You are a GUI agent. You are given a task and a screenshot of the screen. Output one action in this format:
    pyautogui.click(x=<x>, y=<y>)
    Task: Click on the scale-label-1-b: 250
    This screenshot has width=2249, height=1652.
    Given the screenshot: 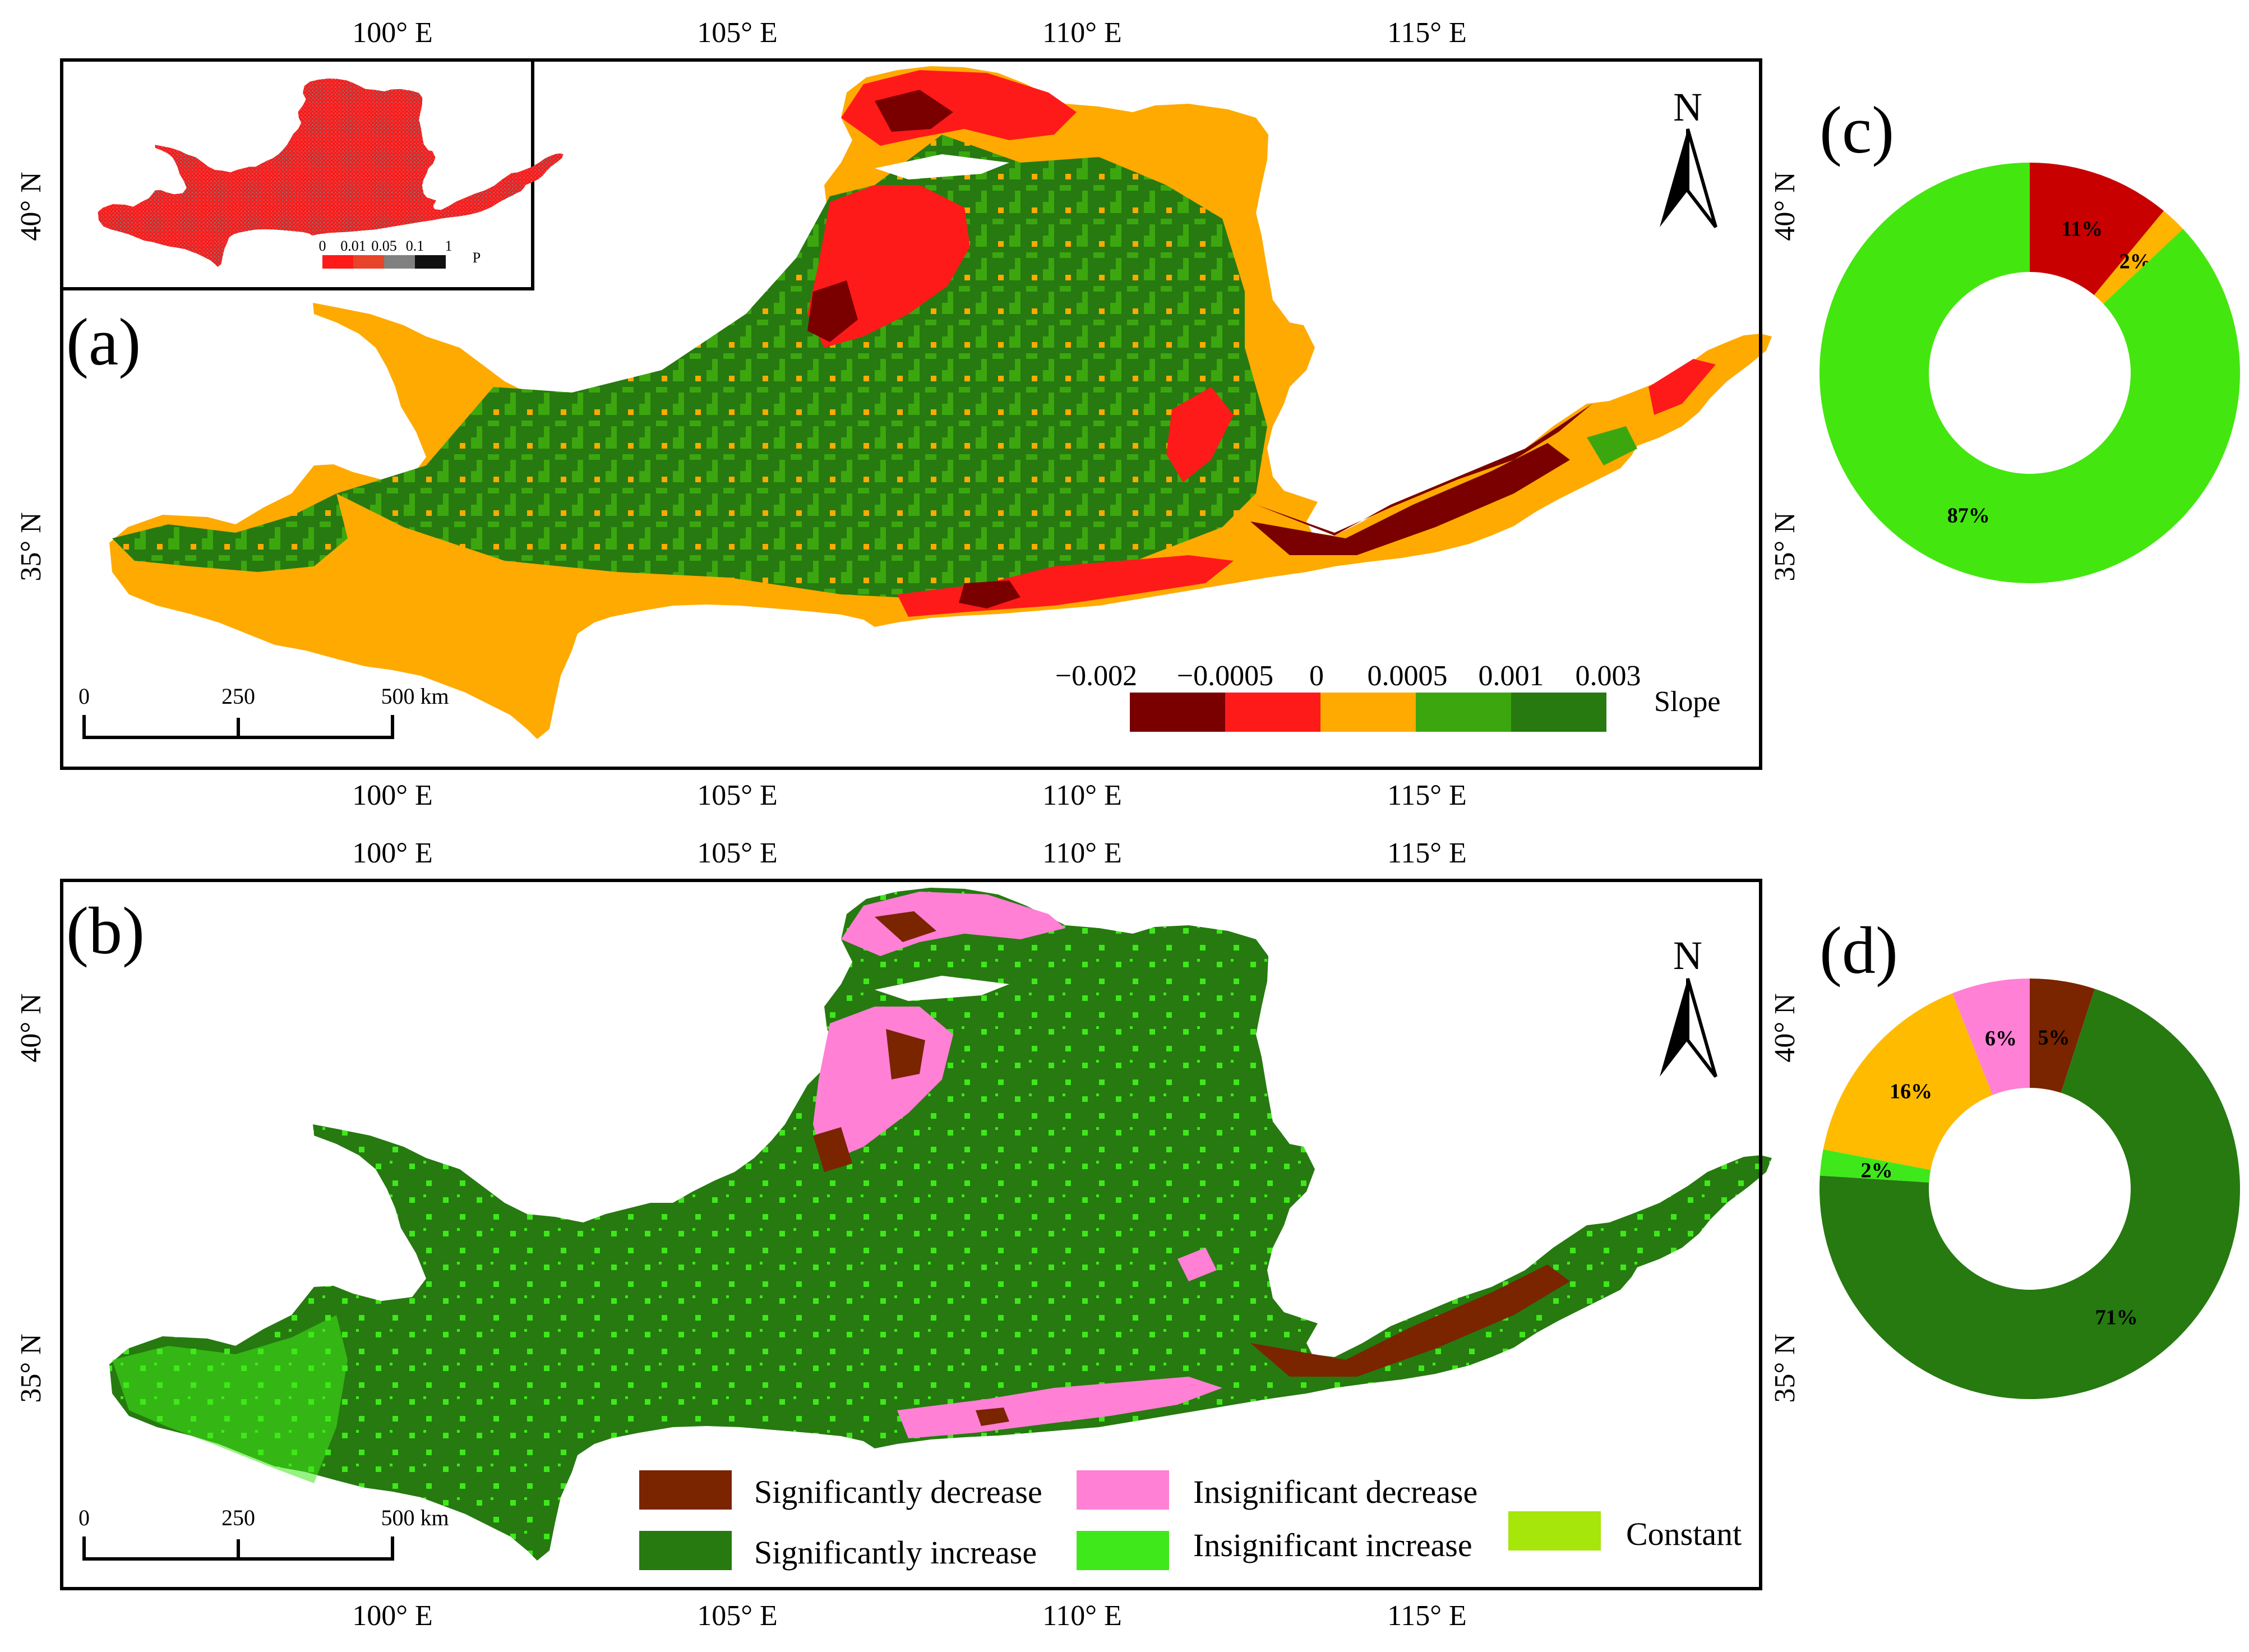 What is the action you would take?
    pyautogui.click(x=238, y=1517)
    